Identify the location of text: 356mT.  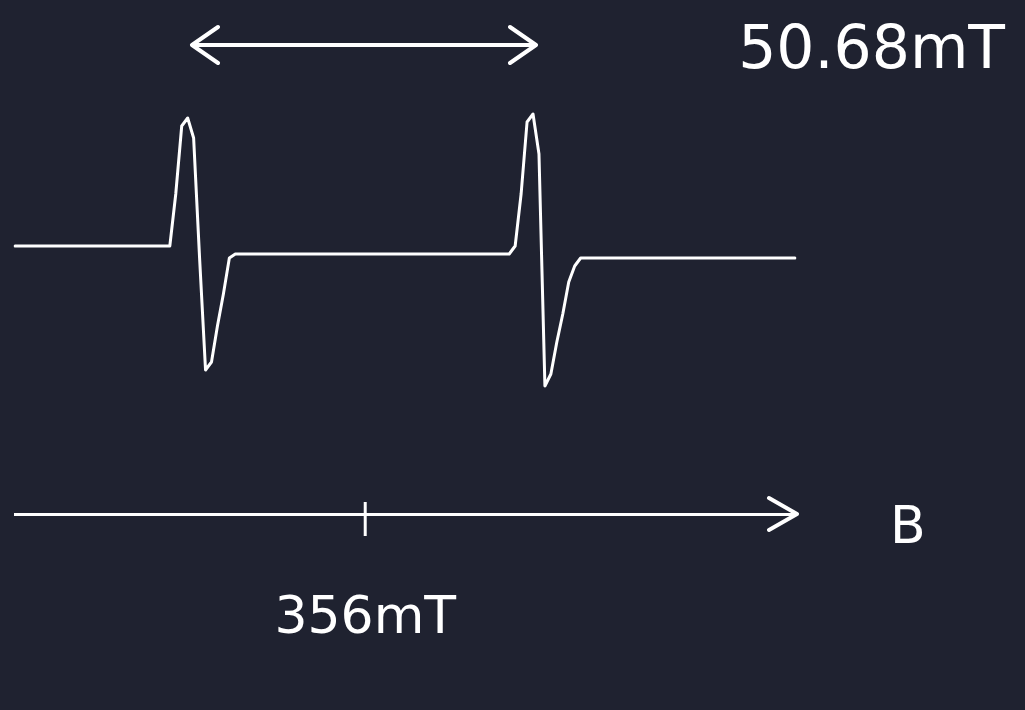
(365, 614).